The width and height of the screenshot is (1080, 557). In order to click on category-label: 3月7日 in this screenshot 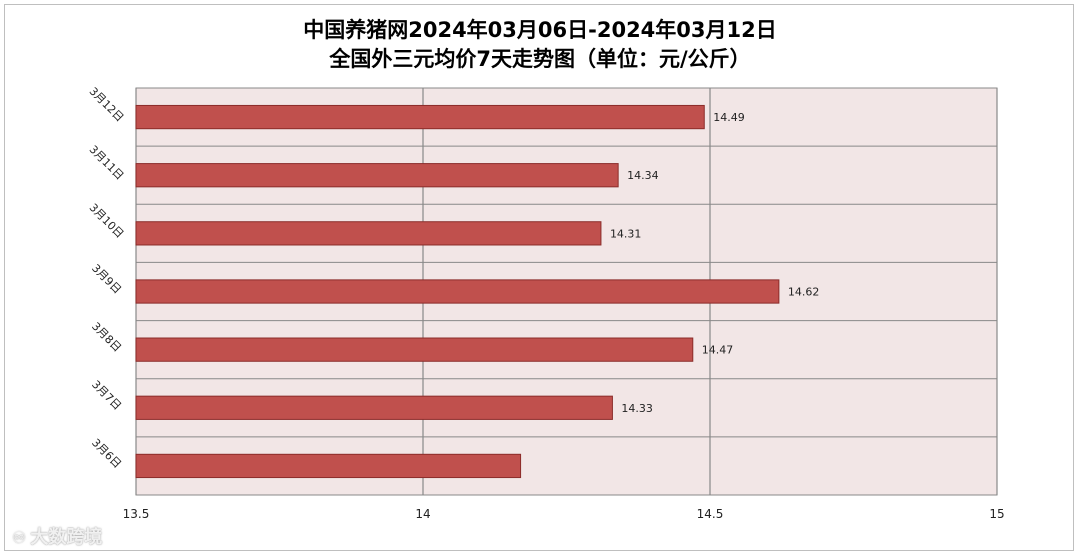, I will do `click(106, 395)`.